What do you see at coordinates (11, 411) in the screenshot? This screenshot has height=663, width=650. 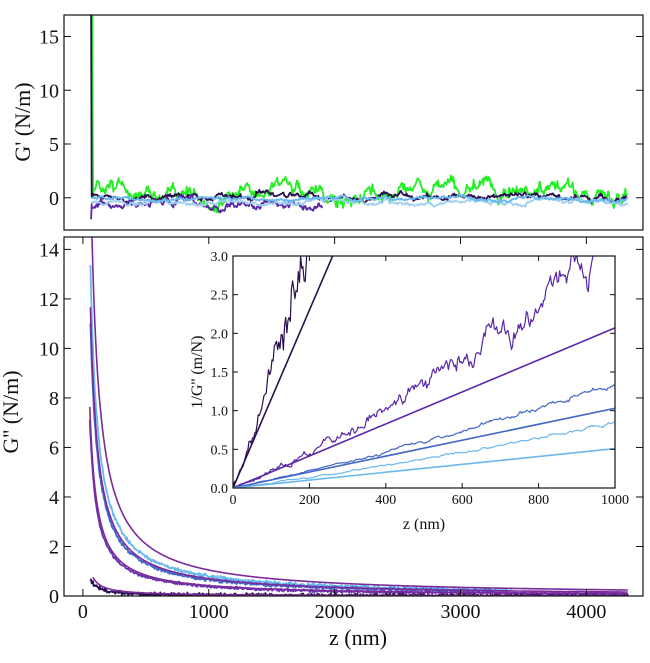 I see `bottom-y-axis-title: G'' (N/m)` at bounding box center [11, 411].